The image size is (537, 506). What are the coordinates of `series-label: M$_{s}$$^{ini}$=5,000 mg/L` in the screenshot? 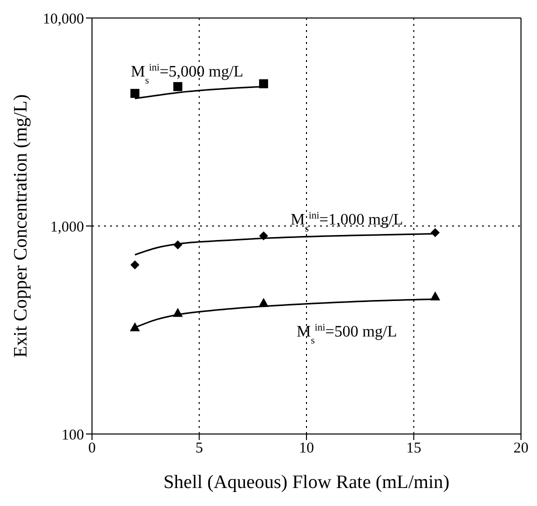 It's located at (187, 74).